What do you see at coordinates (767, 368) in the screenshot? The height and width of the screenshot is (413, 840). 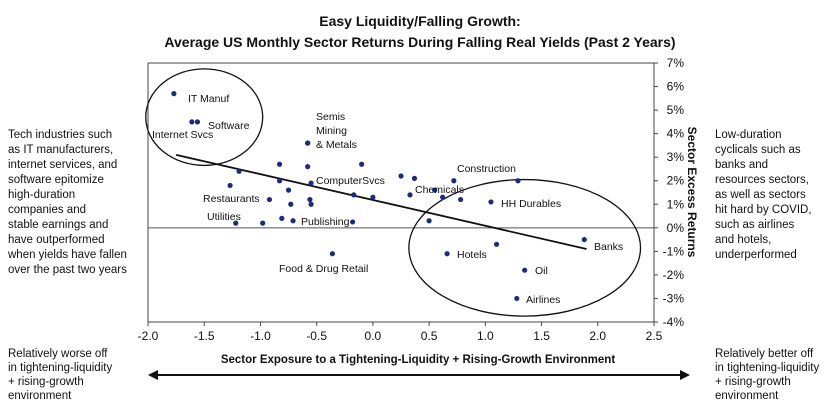 I see `bottom-right-line: in tightening-liquidity` at bounding box center [767, 368].